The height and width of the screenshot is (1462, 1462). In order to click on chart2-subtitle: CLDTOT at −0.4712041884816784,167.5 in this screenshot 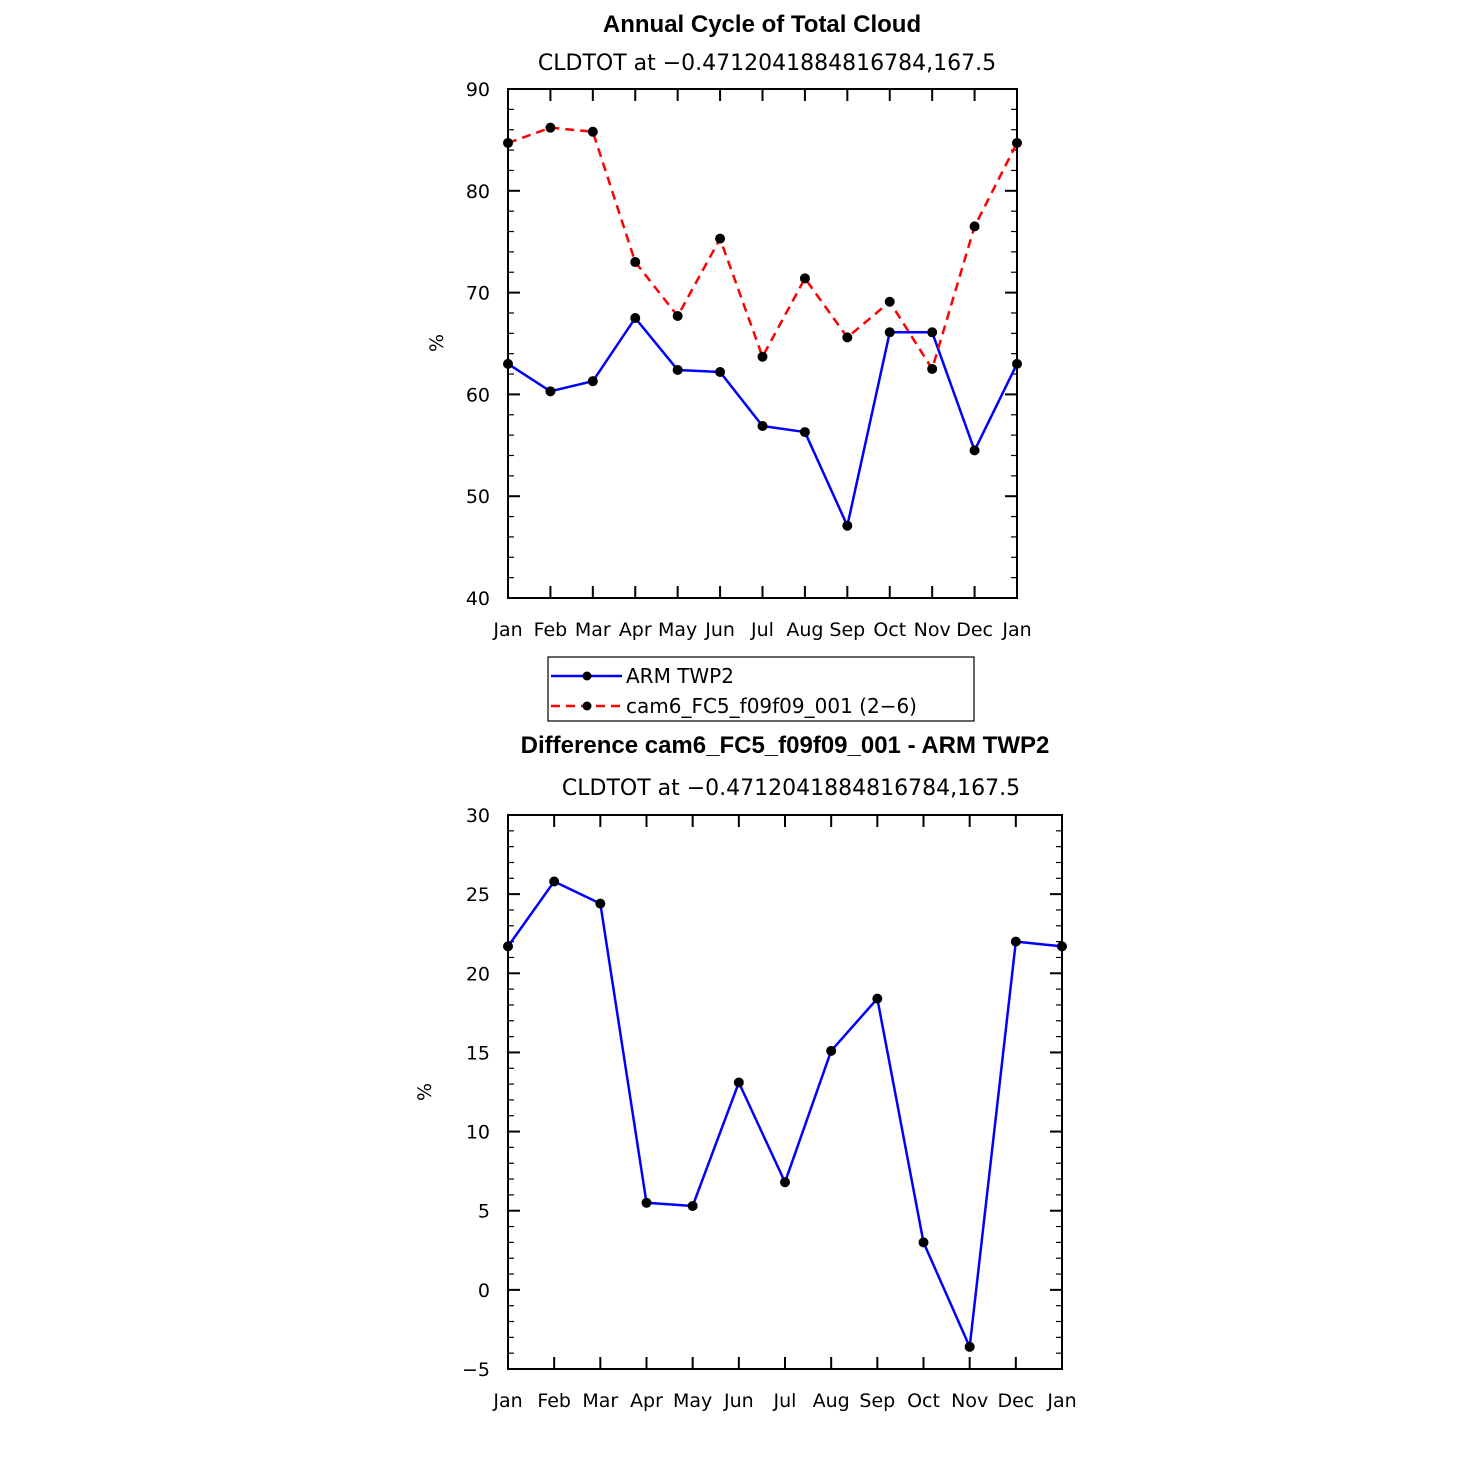, I will do `click(791, 788)`.